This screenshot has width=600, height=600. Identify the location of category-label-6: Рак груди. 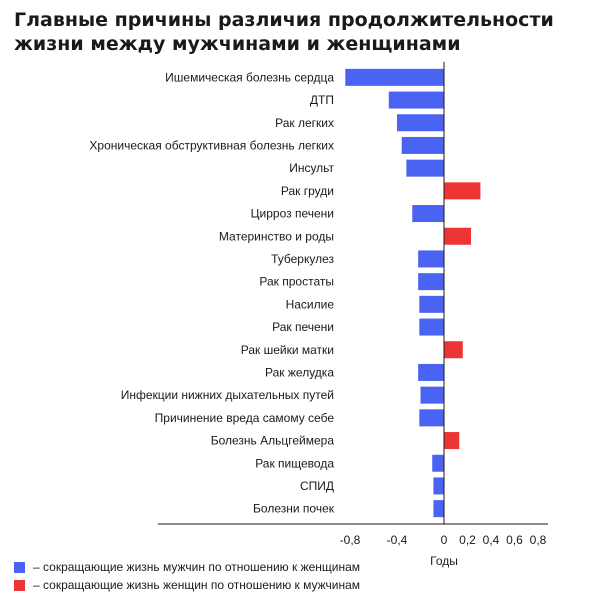
(307, 191).